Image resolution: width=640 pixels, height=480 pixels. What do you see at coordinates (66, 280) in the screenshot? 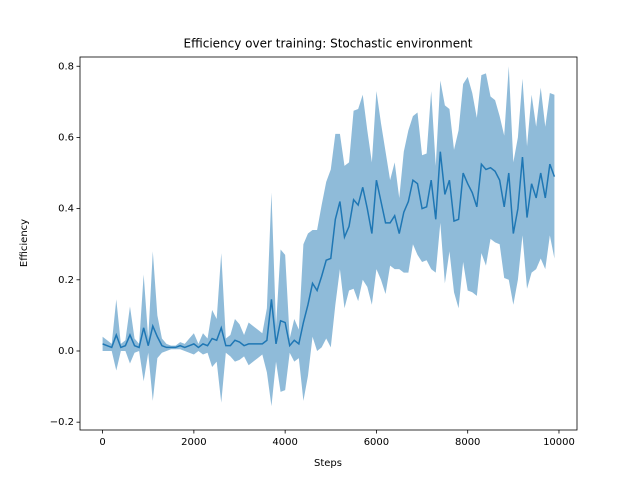
I see `y-tick-label: 0.2` at bounding box center [66, 280].